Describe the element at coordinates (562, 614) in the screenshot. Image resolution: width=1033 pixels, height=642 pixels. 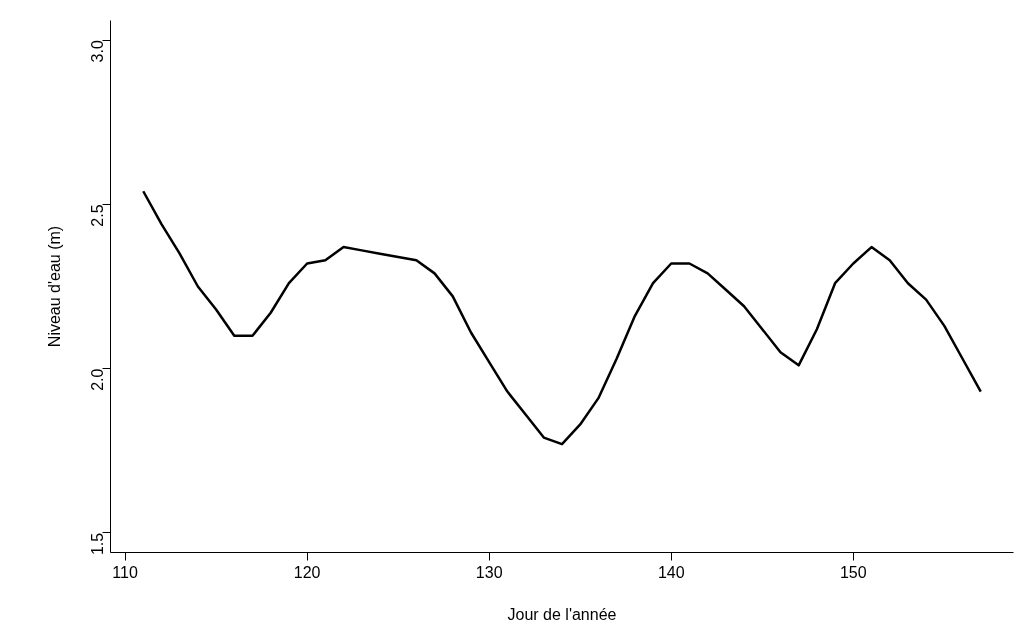
I see `x-axis-title: Jour de l'année` at that location.